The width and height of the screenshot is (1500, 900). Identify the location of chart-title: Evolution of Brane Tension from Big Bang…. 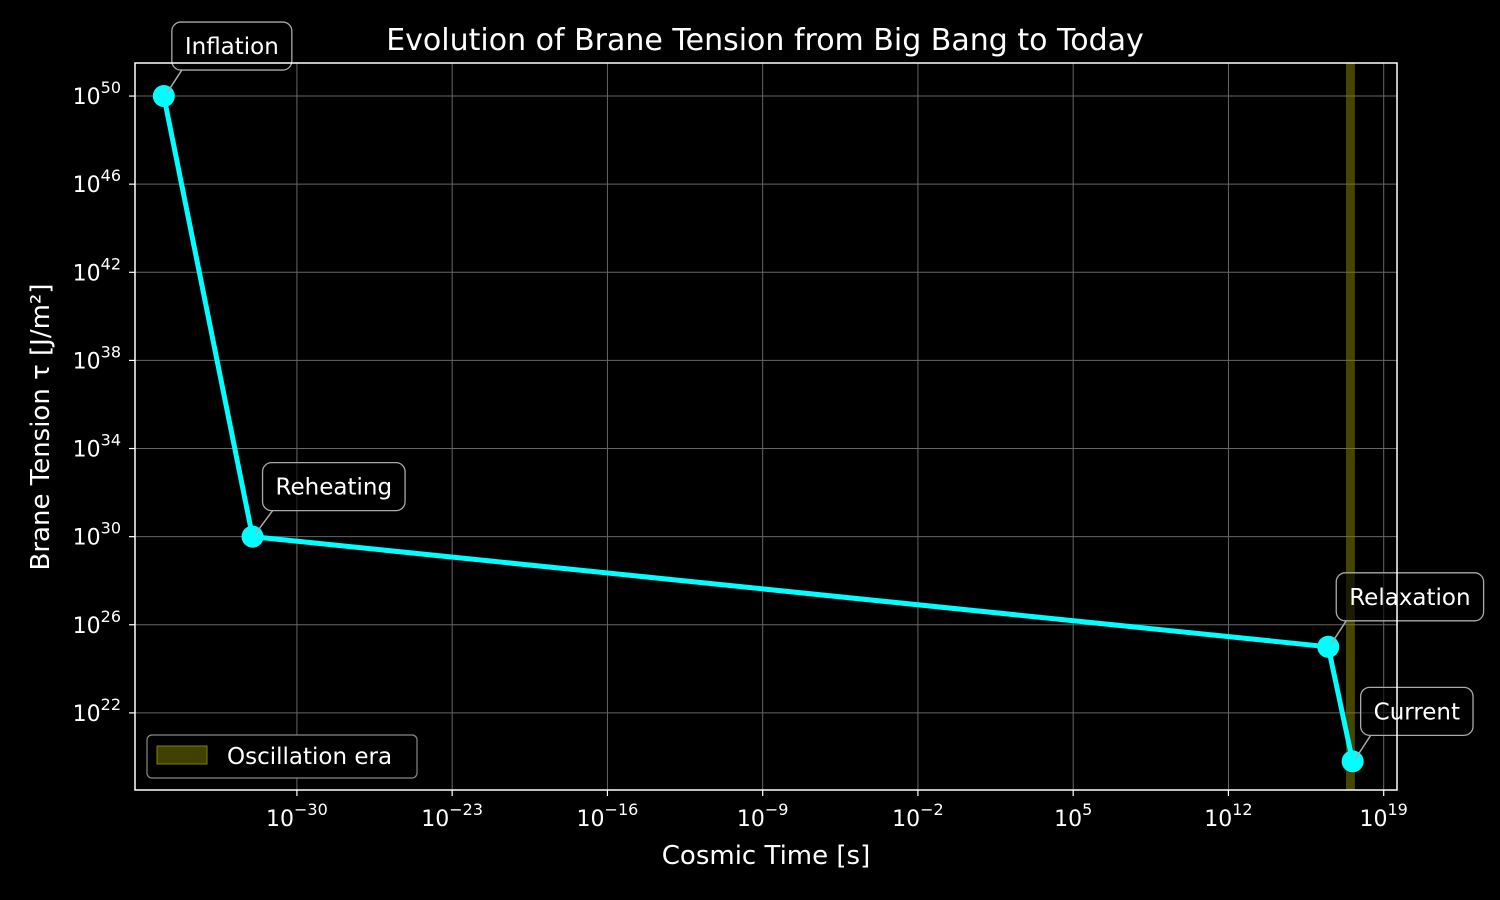
(765, 40).